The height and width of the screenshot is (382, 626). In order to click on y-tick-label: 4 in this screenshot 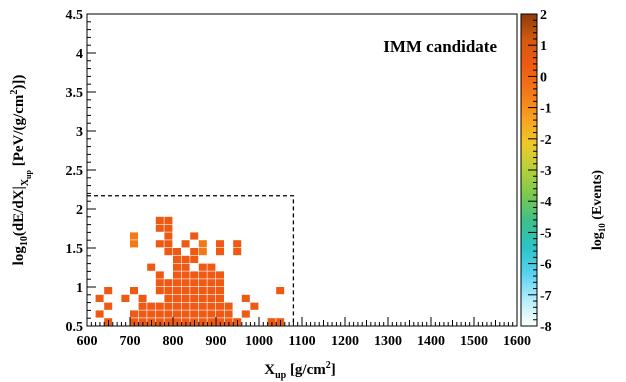, I will do `click(79, 54)`.